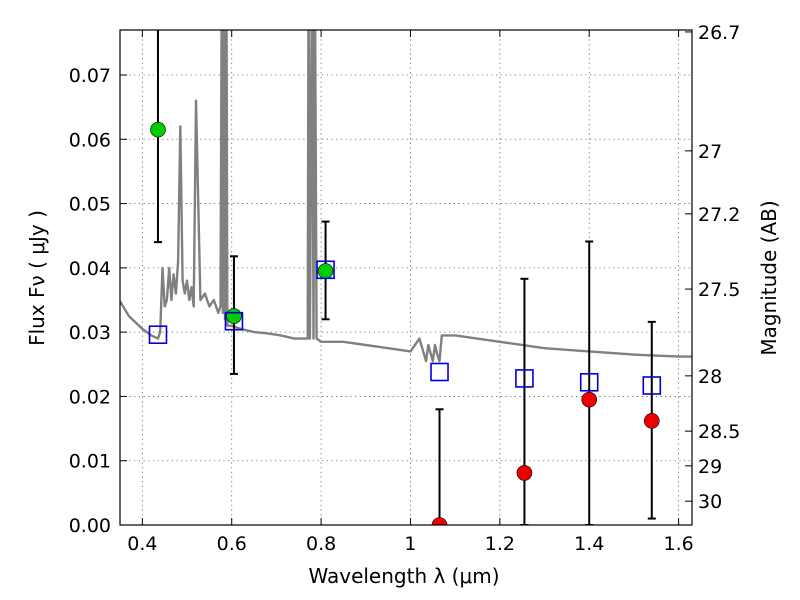  I want to click on y2-tick-label: 27, so click(710, 152).